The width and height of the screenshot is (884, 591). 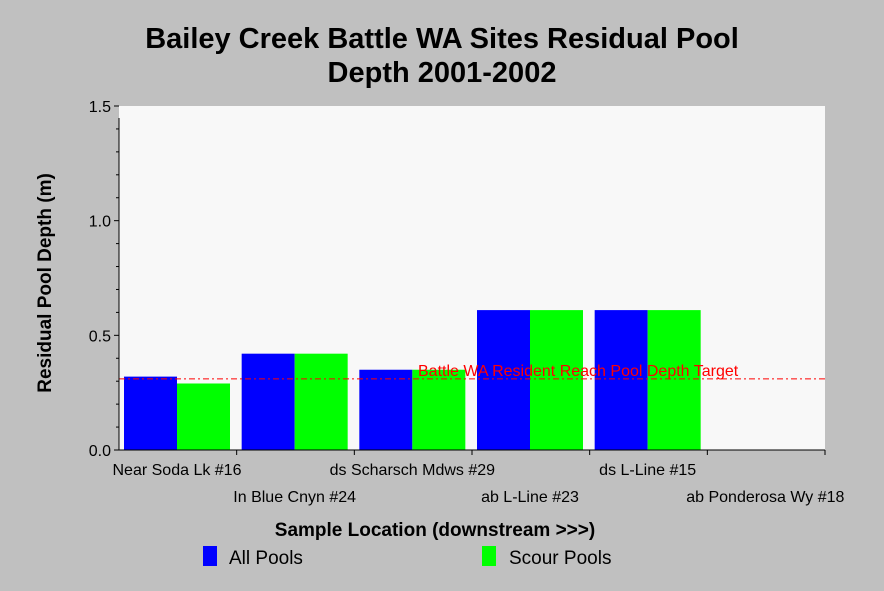 I want to click on legend-swatch-all-pools, so click(x=210, y=556).